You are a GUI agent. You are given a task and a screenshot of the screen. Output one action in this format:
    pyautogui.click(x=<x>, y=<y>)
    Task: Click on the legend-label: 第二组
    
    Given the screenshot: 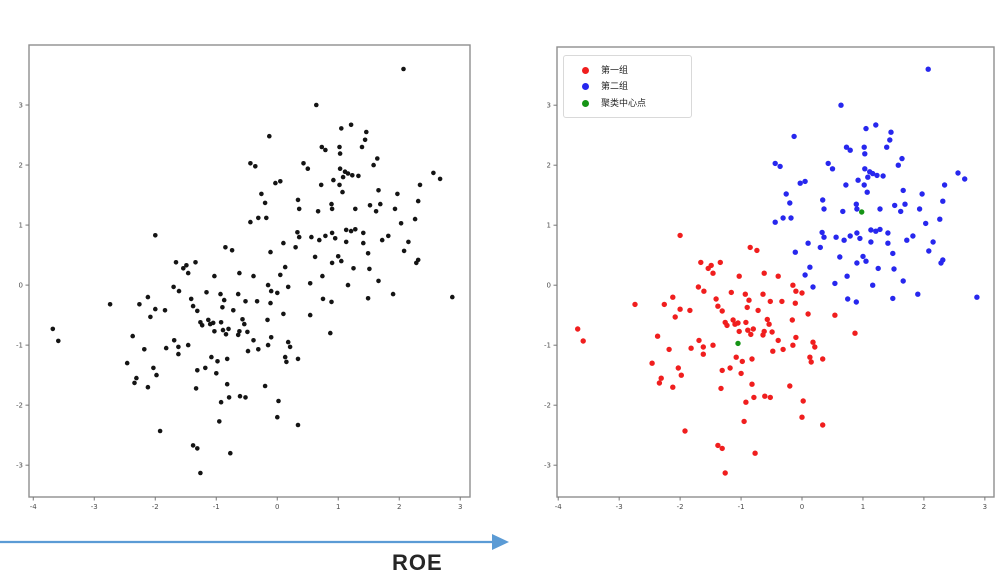 What is the action you would take?
    pyautogui.click(x=615, y=86)
    